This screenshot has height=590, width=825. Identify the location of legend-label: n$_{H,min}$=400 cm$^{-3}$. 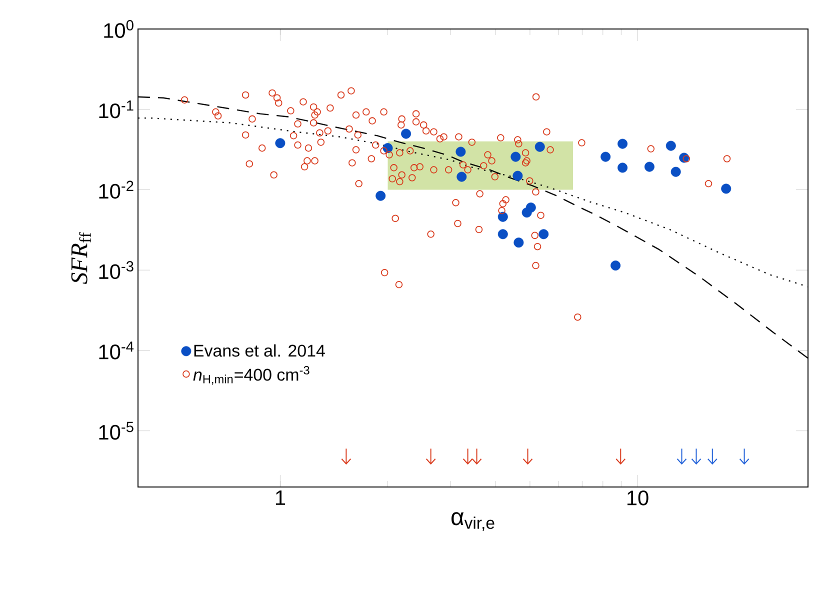
(251, 375).